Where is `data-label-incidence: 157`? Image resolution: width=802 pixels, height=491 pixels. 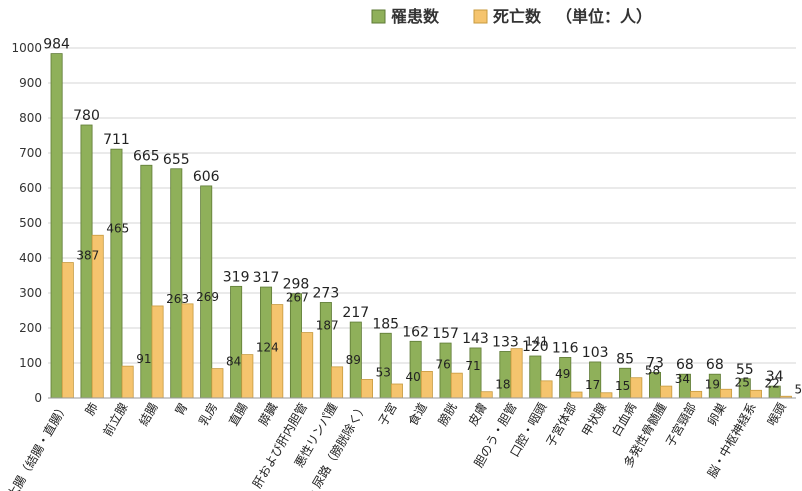 data-label-incidence: 157 is located at coordinates (445, 334).